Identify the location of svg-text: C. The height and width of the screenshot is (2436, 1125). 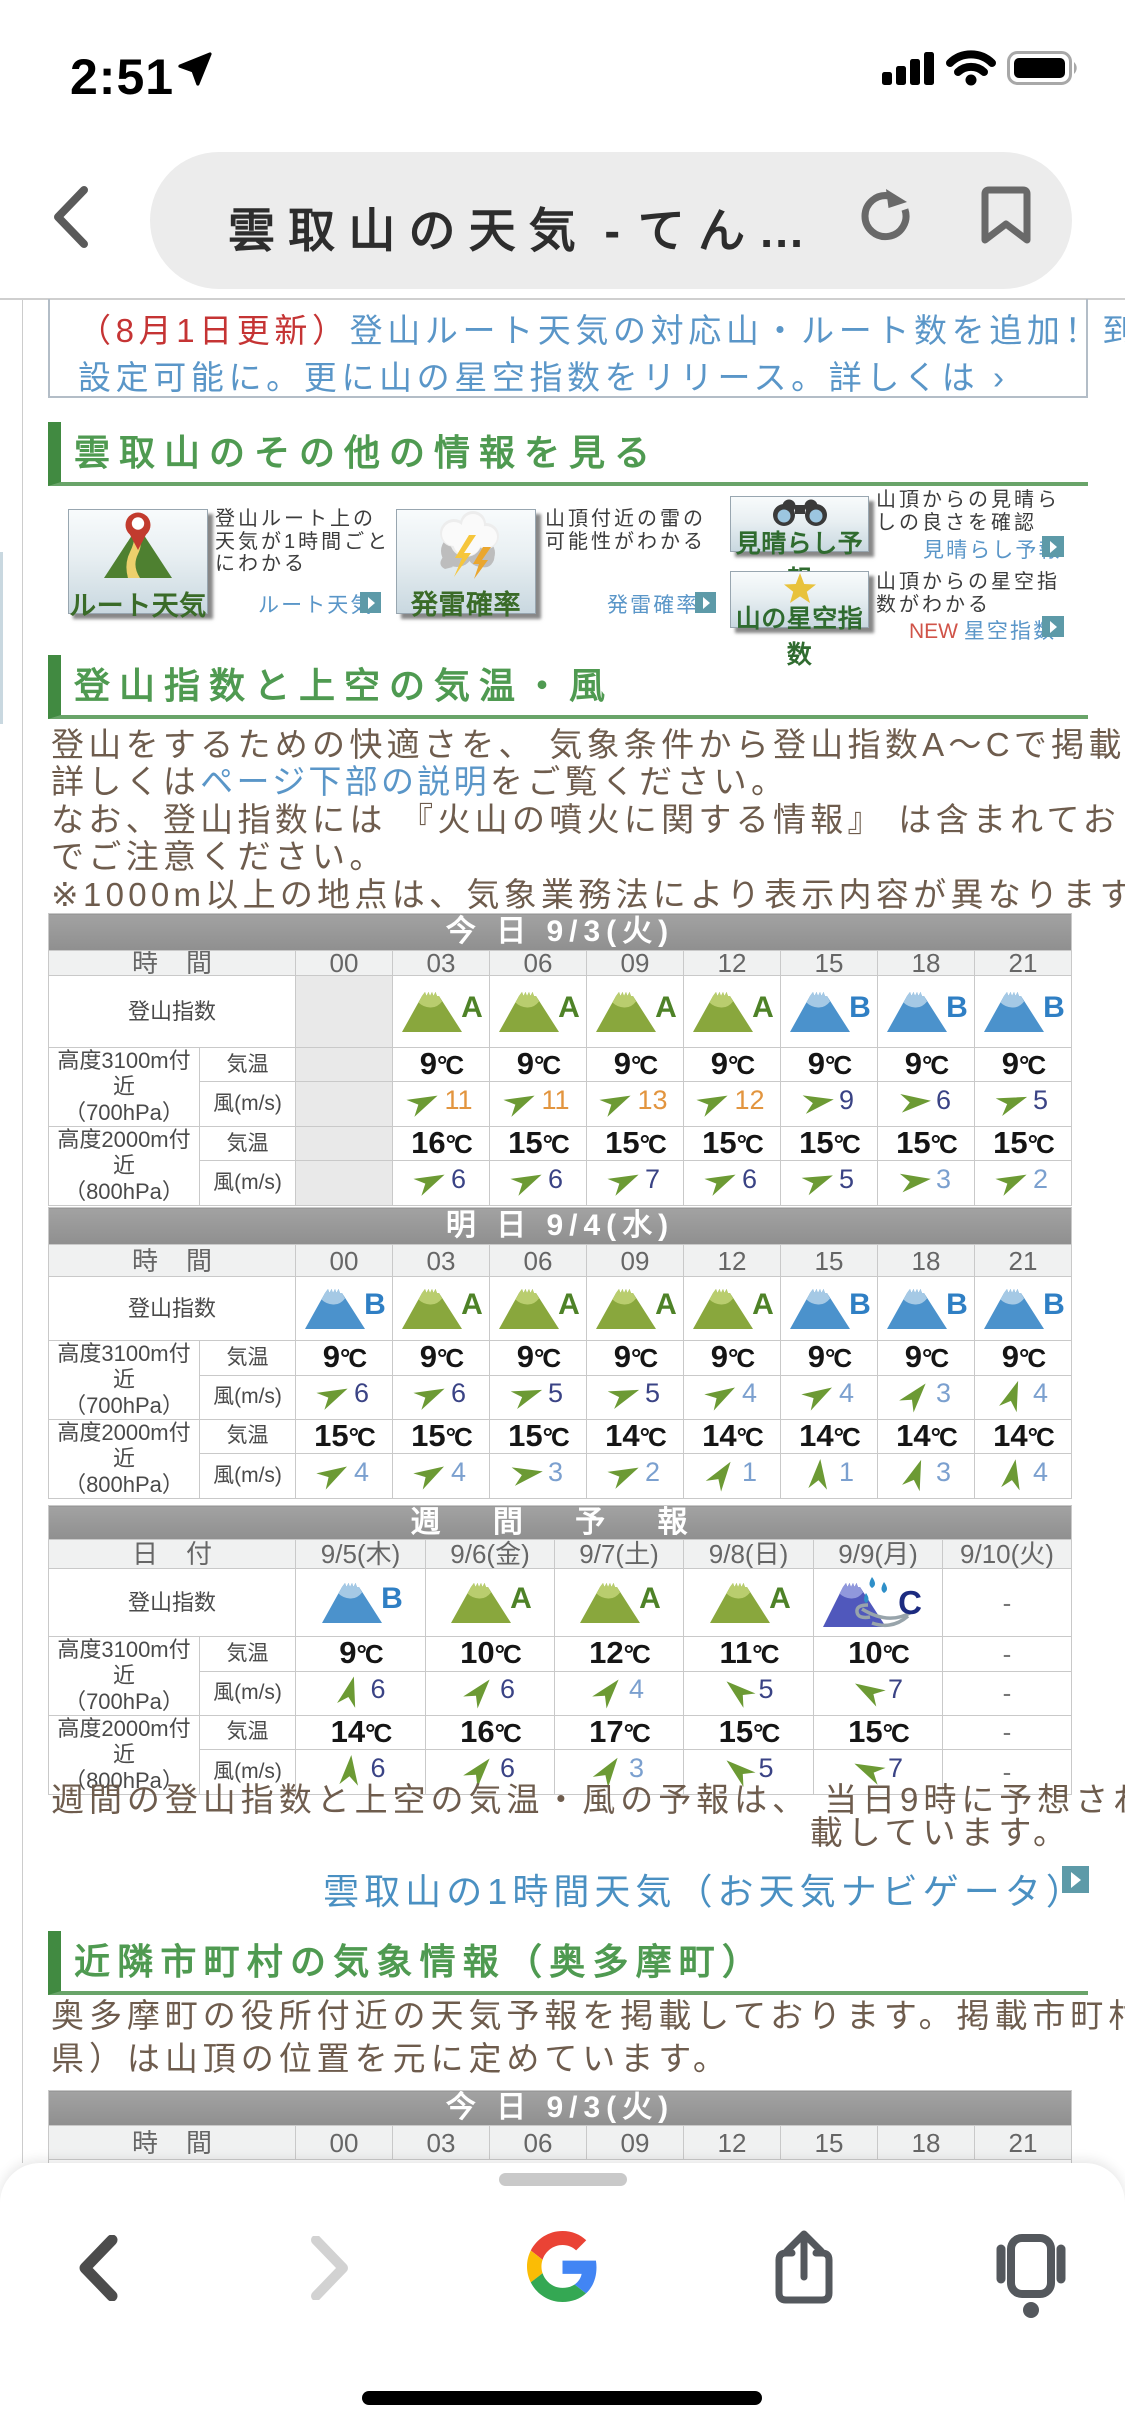
(910, 1602).